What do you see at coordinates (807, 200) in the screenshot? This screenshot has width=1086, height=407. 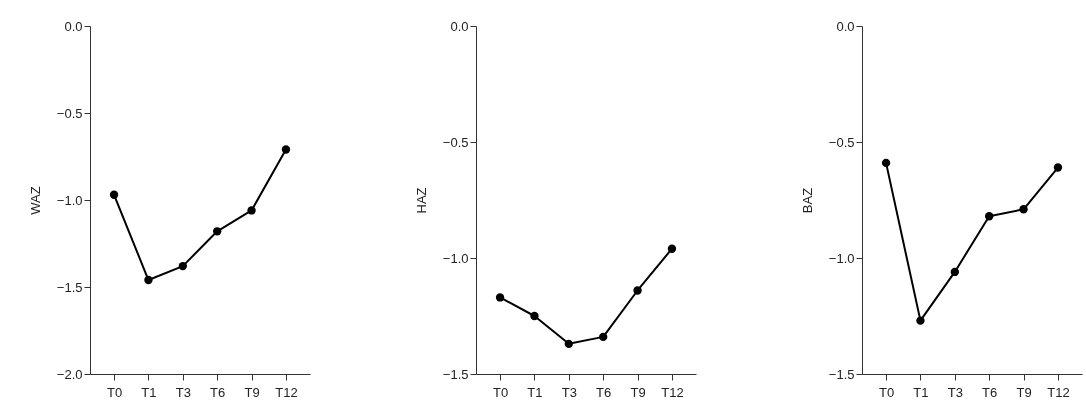 I see `y-axis-title: BAZ` at bounding box center [807, 200].